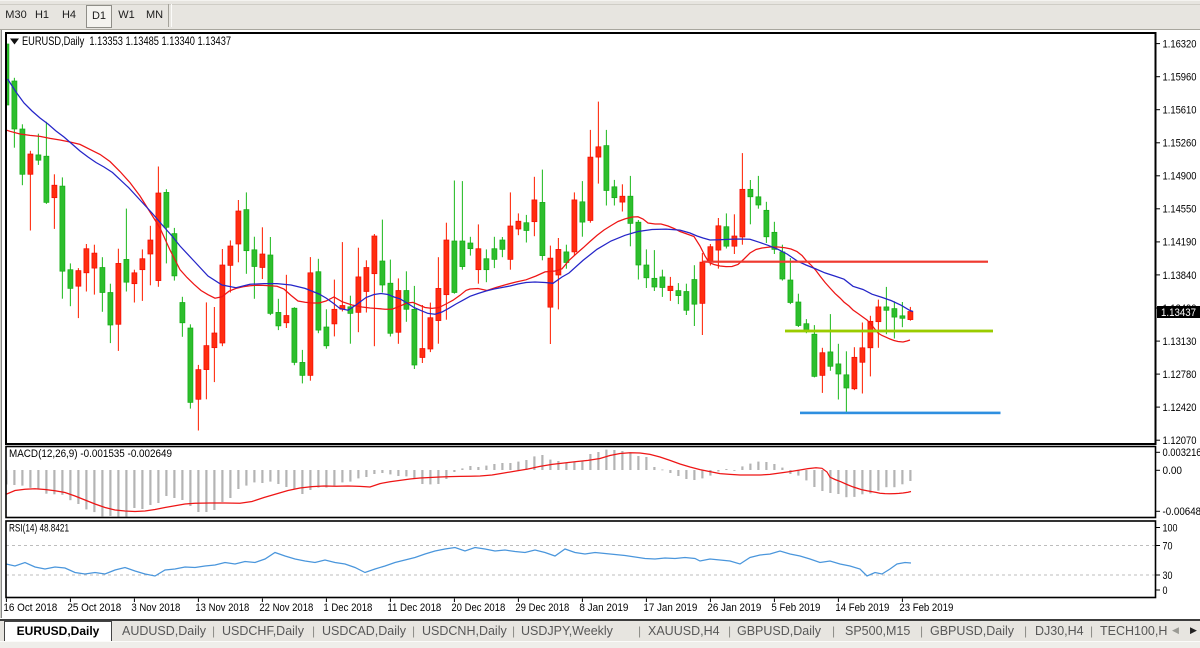  Describe the element at coordinates (1178, 313) in the screenshot. I see `svg-text: 1.13437` at that location.